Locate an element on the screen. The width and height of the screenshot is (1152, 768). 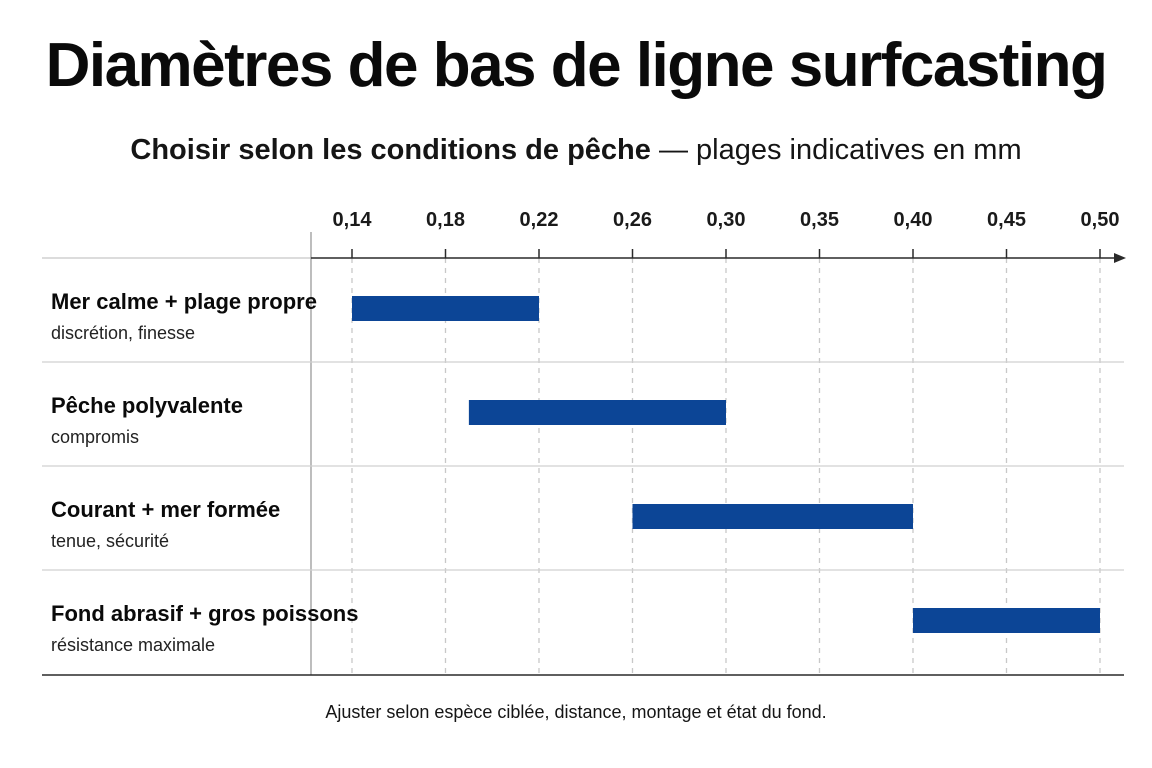
row-sublabel: résistance maximale is located at coordinates (133, 645).